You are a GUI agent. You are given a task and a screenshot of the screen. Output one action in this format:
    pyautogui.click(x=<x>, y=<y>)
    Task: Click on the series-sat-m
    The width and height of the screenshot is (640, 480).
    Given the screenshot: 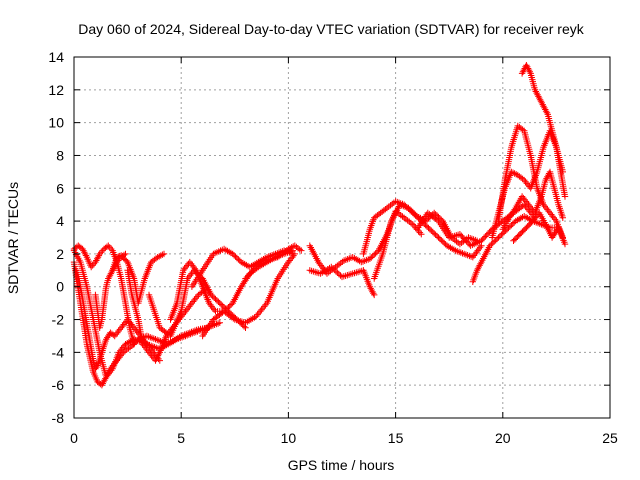 What is the action you would take?
    pyautogui.click(x=365, y=242)
    